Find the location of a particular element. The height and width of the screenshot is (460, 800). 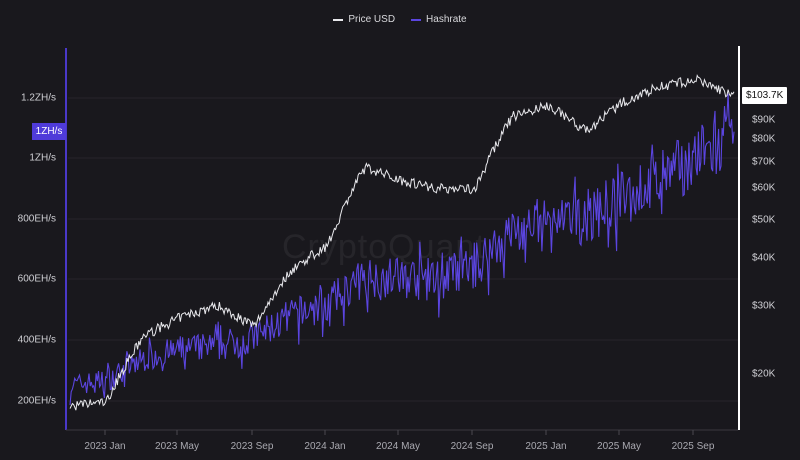

right-axis-tick-label: $80K is located at coordinates (764, 139).